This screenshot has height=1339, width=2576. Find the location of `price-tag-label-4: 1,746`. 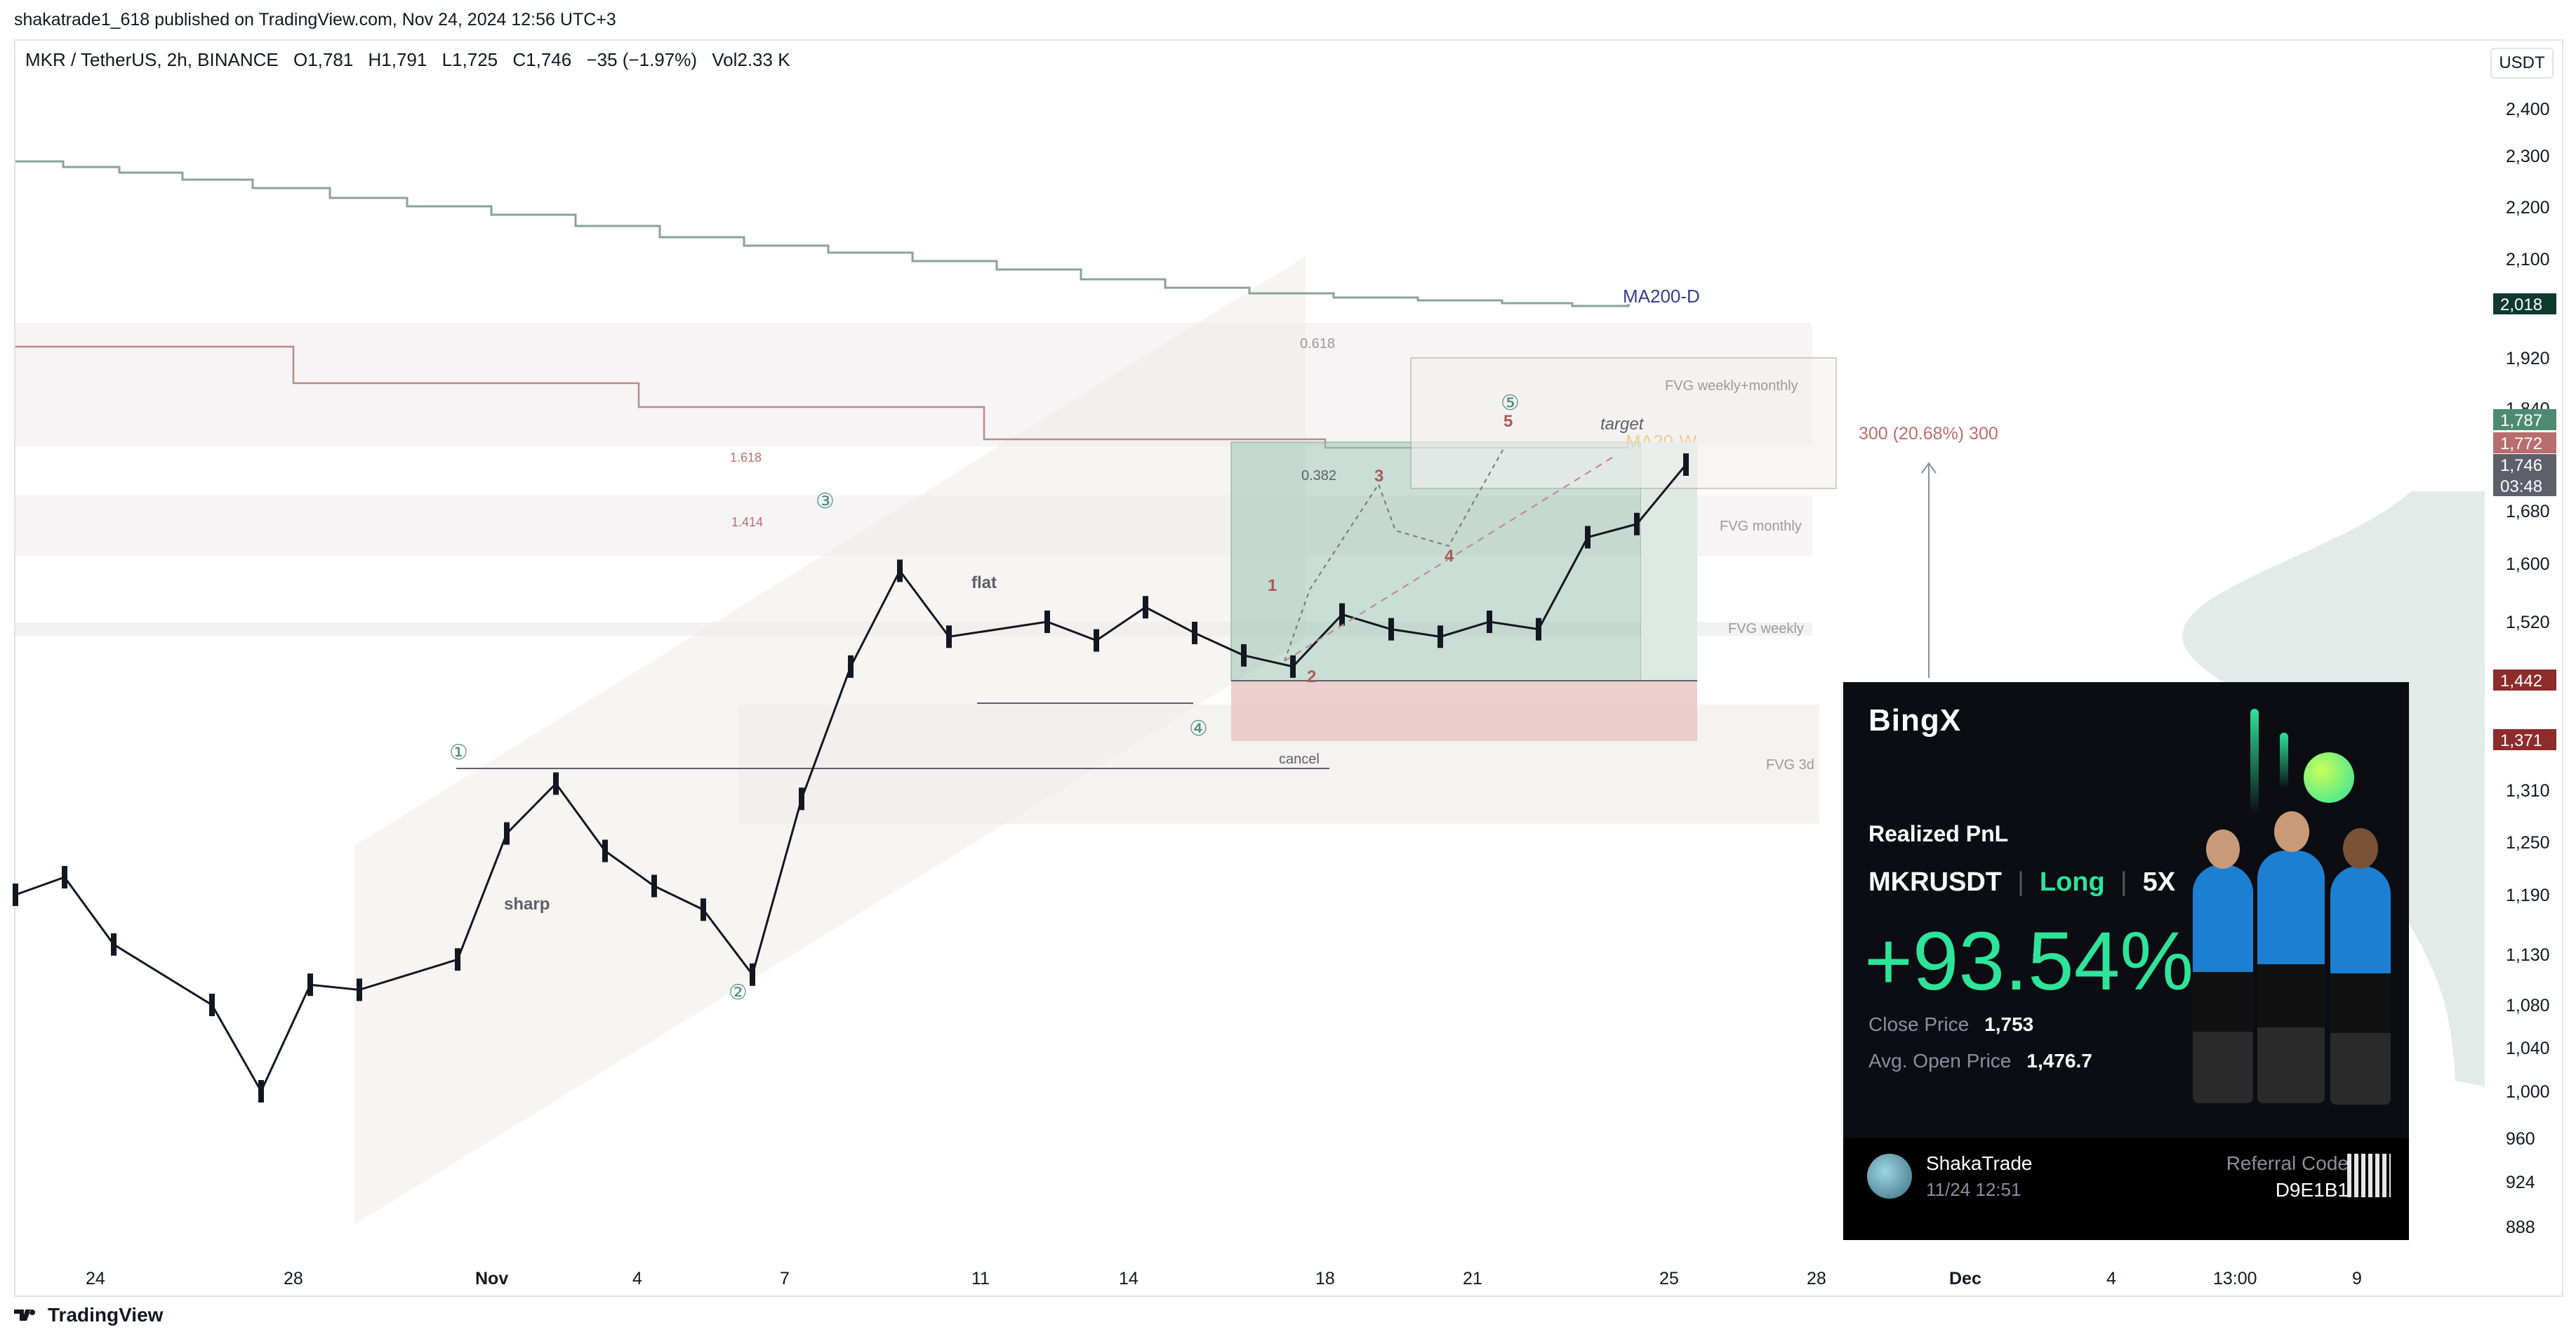

price-tag-label-4: 1,746 is located at coordinates (2521, 465).